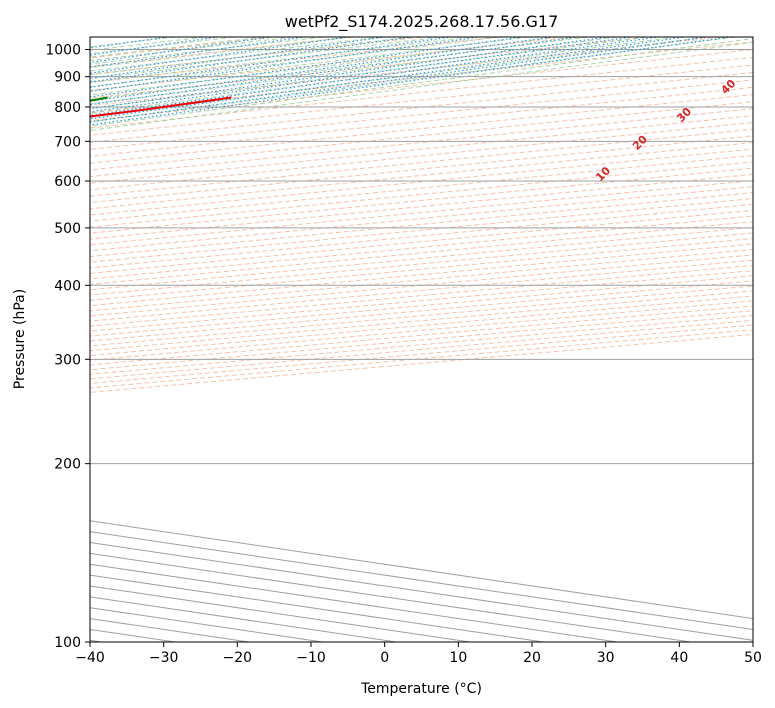 This screenshot has width=775, height=708. I want to click on x-tick-label: 10, so click(458, 658).